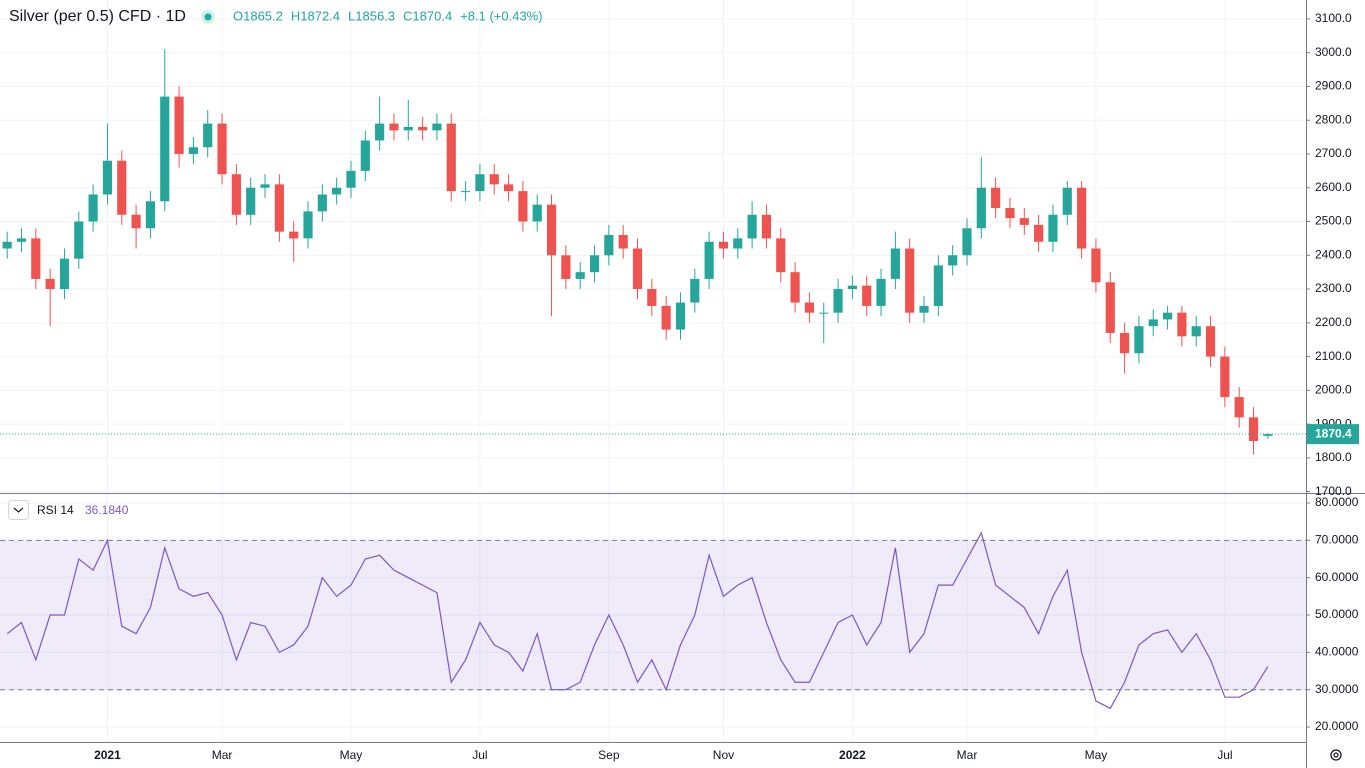  I want to click on ohlc-value: H1872.4, so click(315, 15).